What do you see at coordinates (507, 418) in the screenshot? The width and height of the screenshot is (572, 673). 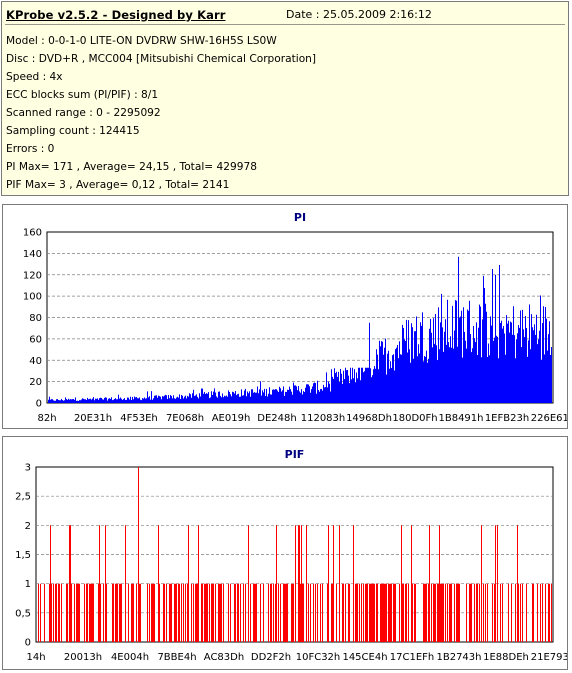 I see `pi-x-tick-label: 1EFB23h` at bounding box center [507, 418].